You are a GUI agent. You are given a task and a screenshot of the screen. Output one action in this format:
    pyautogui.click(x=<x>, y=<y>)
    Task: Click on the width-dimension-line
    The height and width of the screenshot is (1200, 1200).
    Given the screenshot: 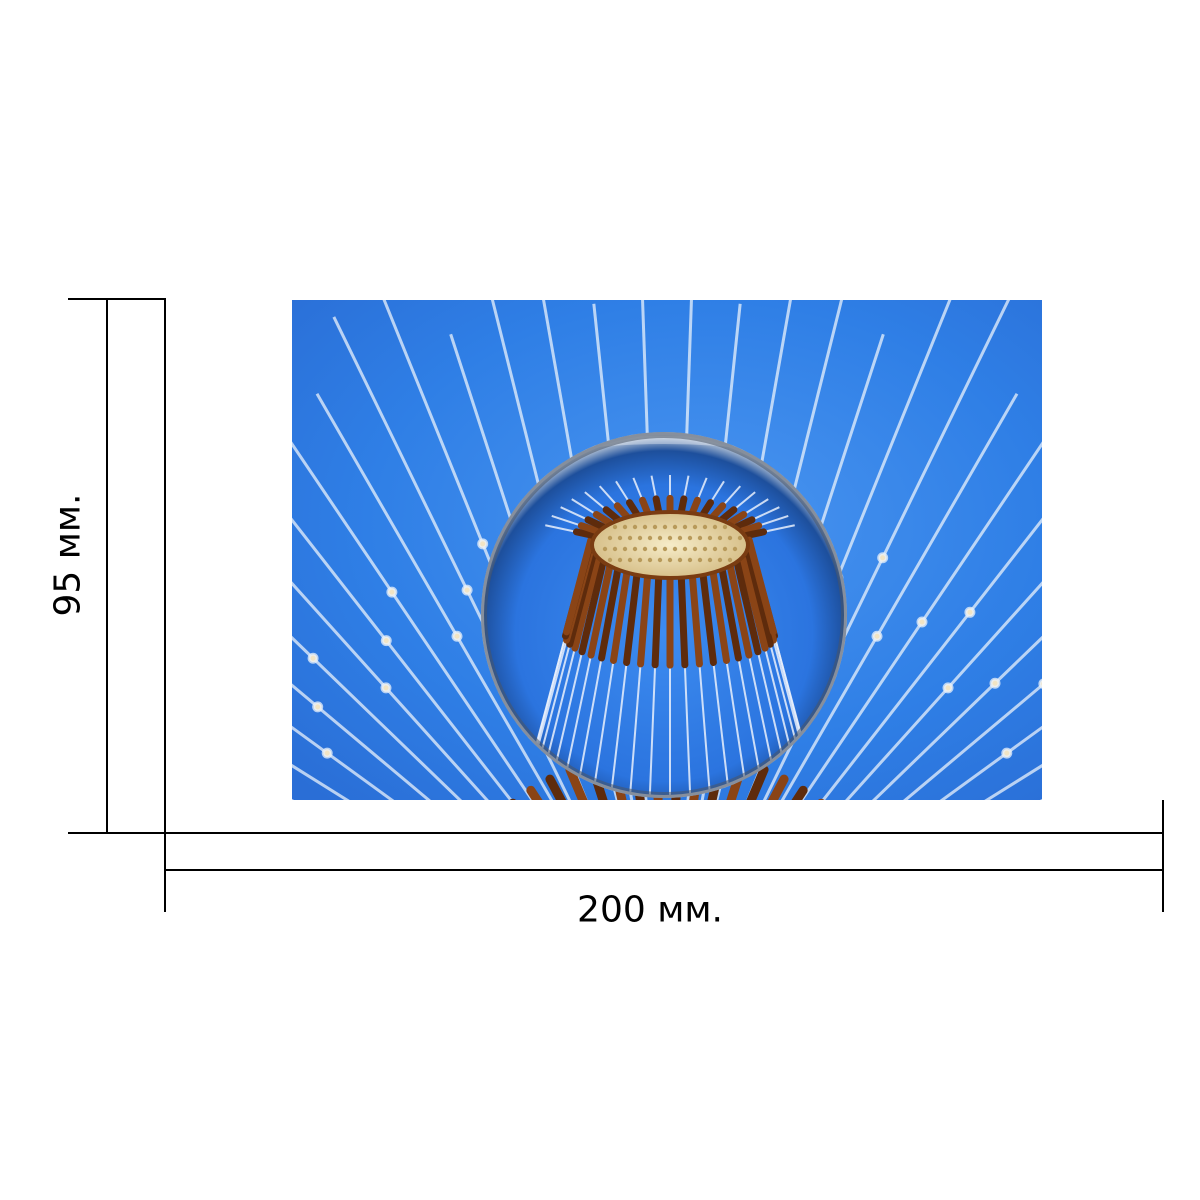 What is the action you would take?
    pyautogui.click(x=664, y=870)
    